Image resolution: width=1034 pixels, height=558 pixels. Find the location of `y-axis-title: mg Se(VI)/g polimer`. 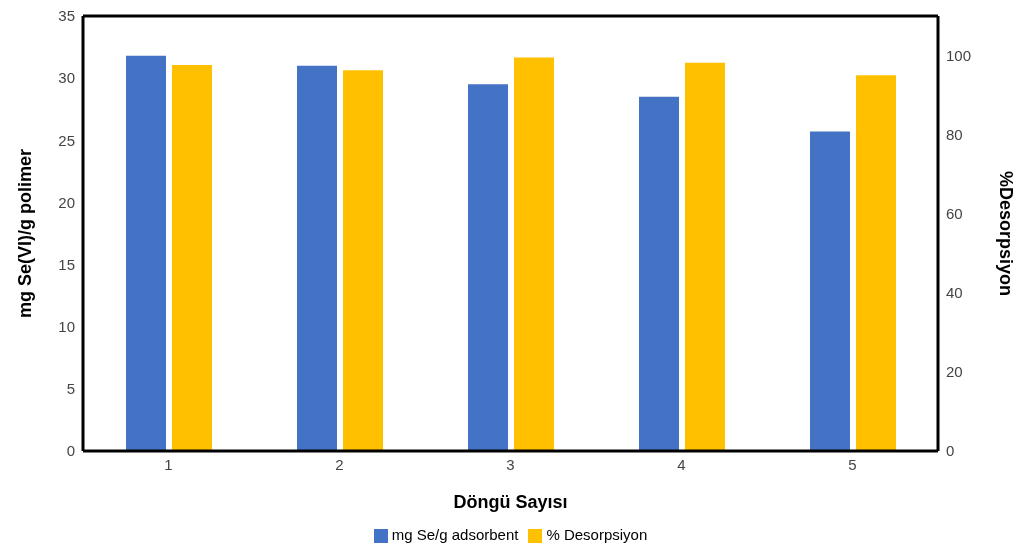

y-axis-title: mg Se(VI)/g polimer is located at coordinates (25, 233).